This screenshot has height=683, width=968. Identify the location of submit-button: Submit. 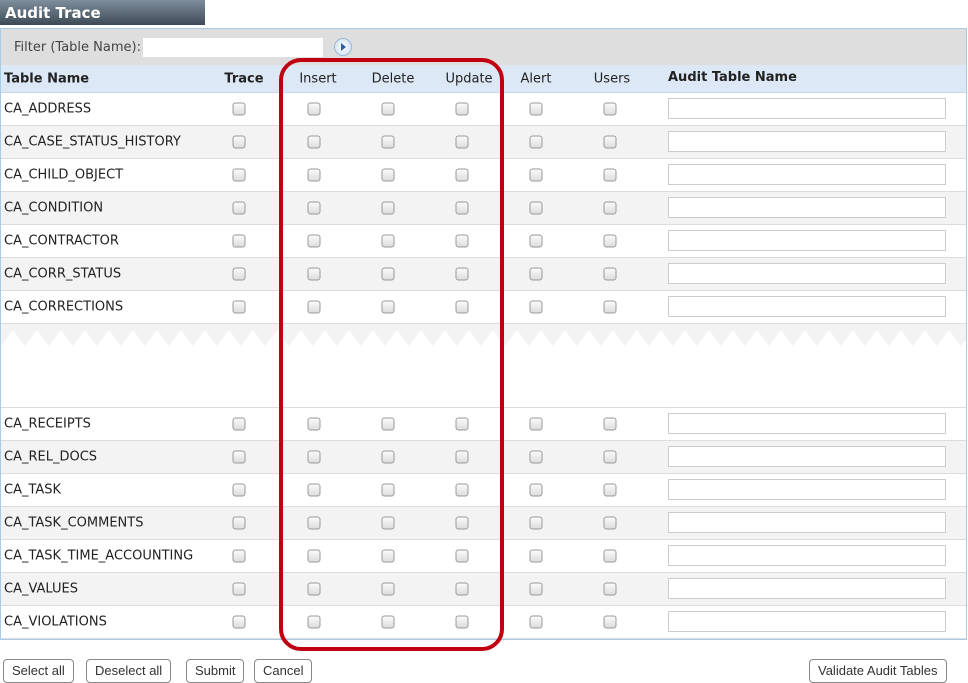
(215, 671).